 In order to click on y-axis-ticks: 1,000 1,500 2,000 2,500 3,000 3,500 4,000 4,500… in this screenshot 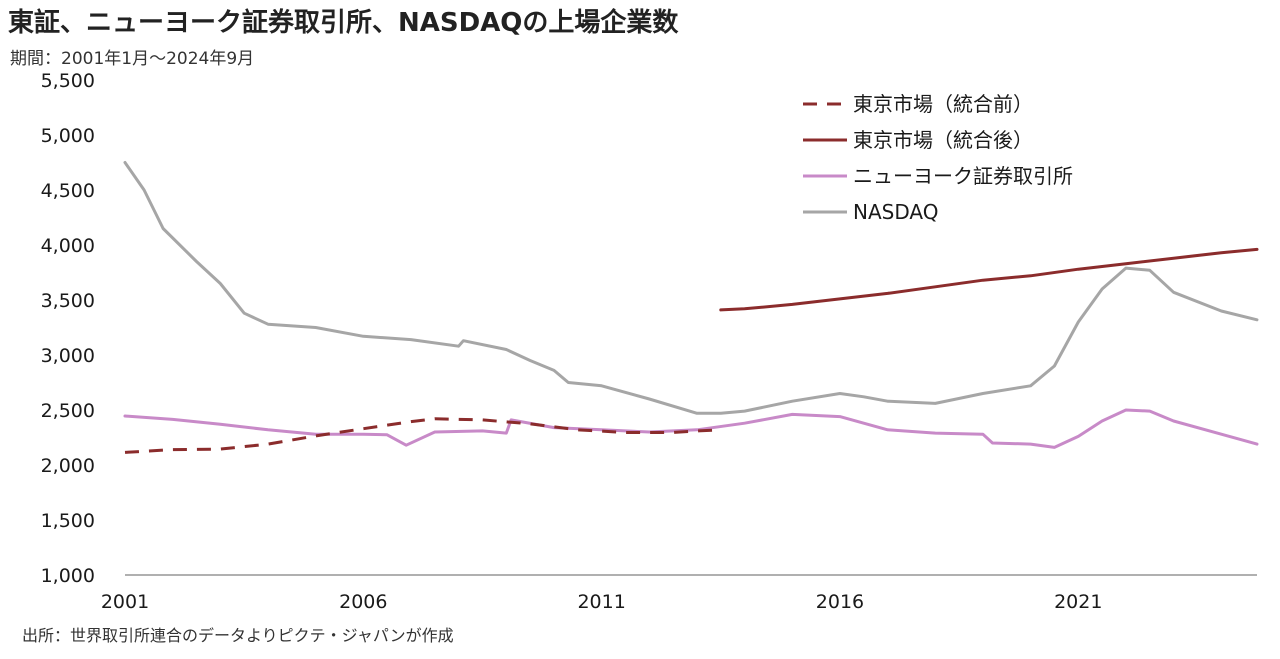, I will do `click(68, 328)`.